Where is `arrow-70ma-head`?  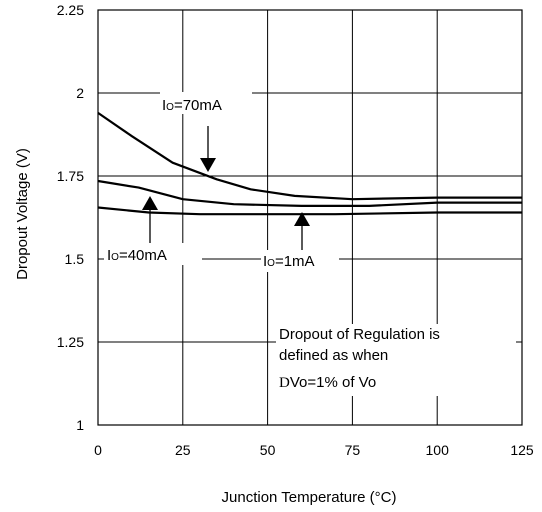 arrow-70ma-head is located at coordinates (208, 165).